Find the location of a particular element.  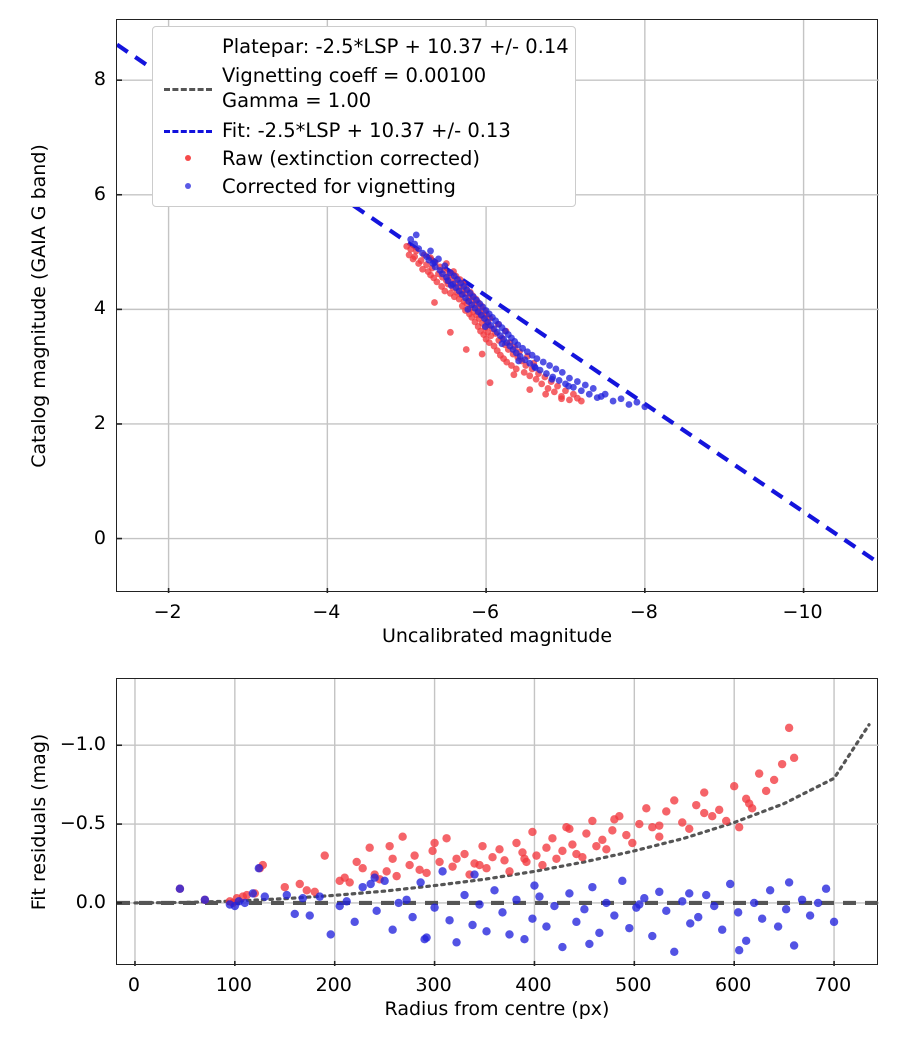

legend-item-raw: Raw (extinction corrected) is located at coordinates (364, 158).